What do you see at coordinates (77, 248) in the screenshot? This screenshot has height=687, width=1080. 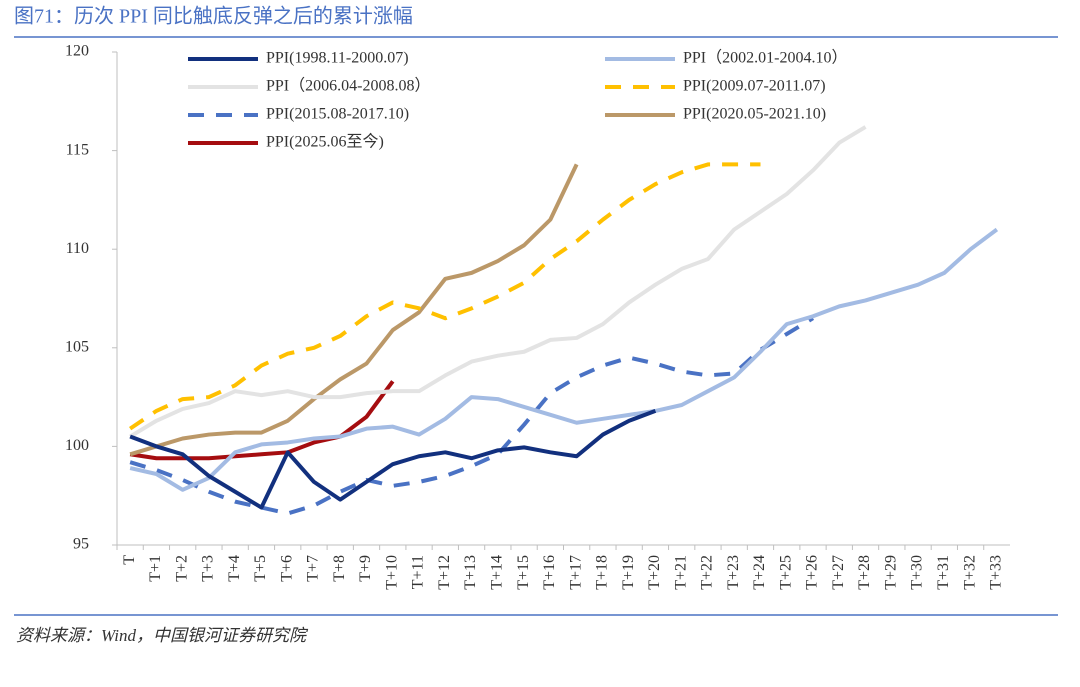 I see `y-tick-label: 110` at bounding box center [77, 248].